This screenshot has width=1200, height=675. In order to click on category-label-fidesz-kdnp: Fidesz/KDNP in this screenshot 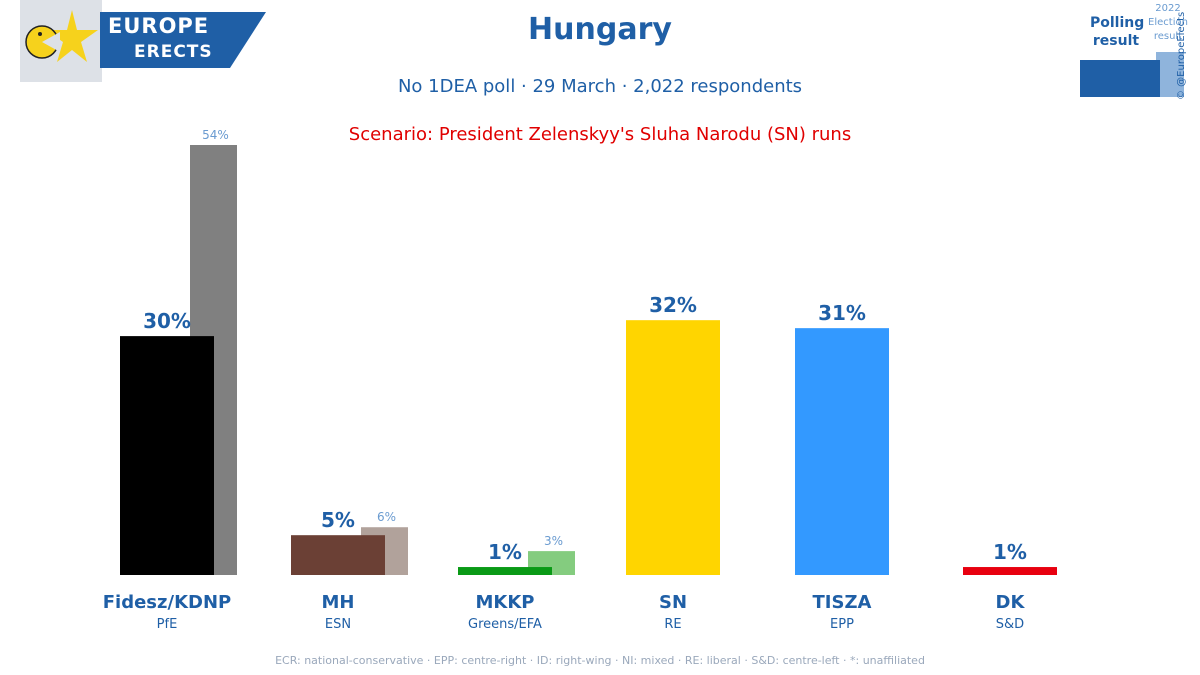, I will do `click(167, 602)`.